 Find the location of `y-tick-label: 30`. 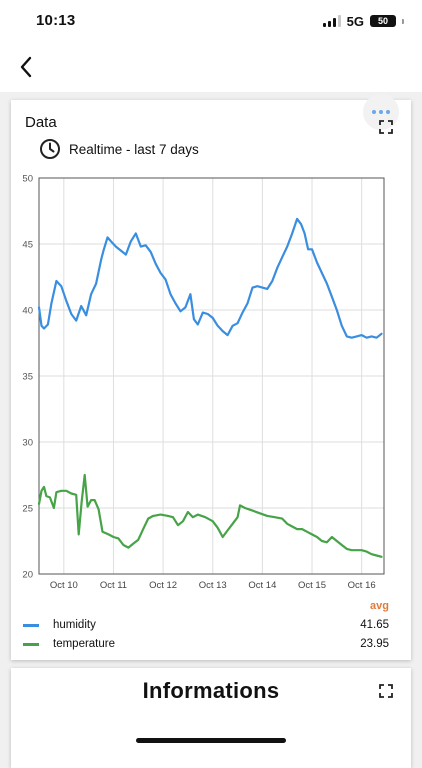

y-tick-label: 30 is located at coordinates (27, 443).